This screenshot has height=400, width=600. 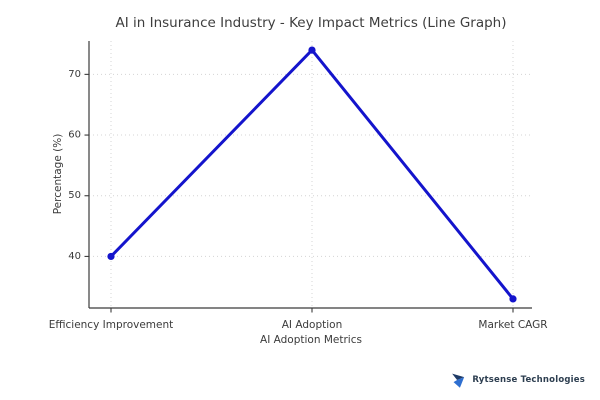 I want to click on y-tick-label: 50, so click(x=74, y=195).